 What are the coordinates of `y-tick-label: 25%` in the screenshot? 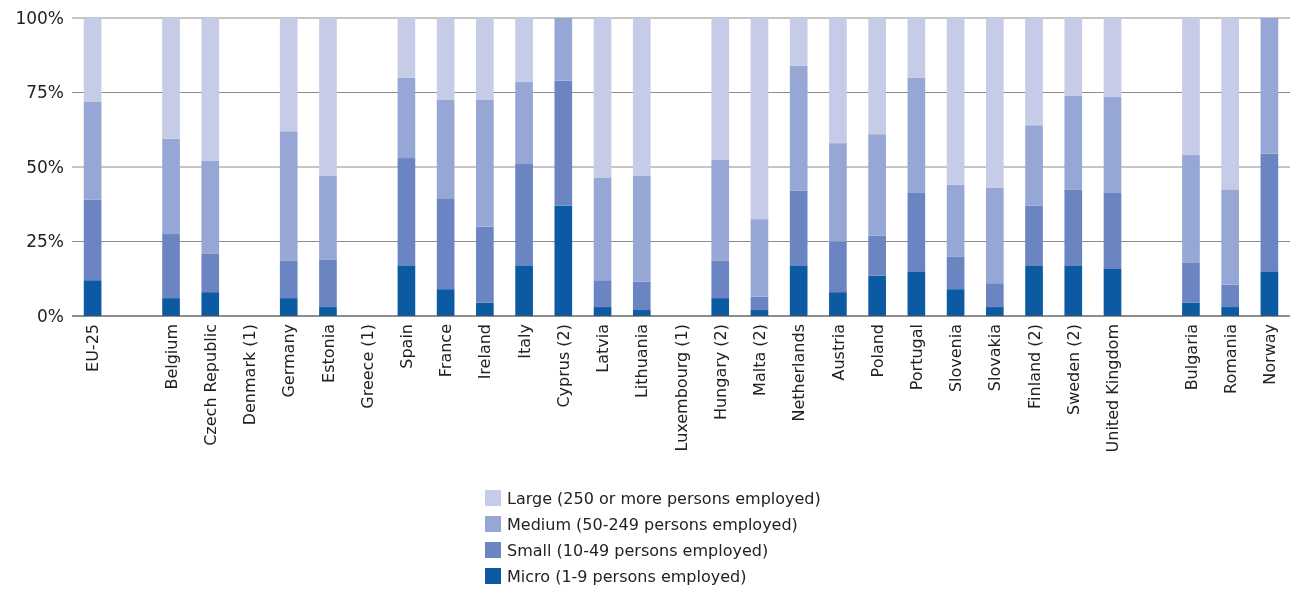 It's located at (45, 241).